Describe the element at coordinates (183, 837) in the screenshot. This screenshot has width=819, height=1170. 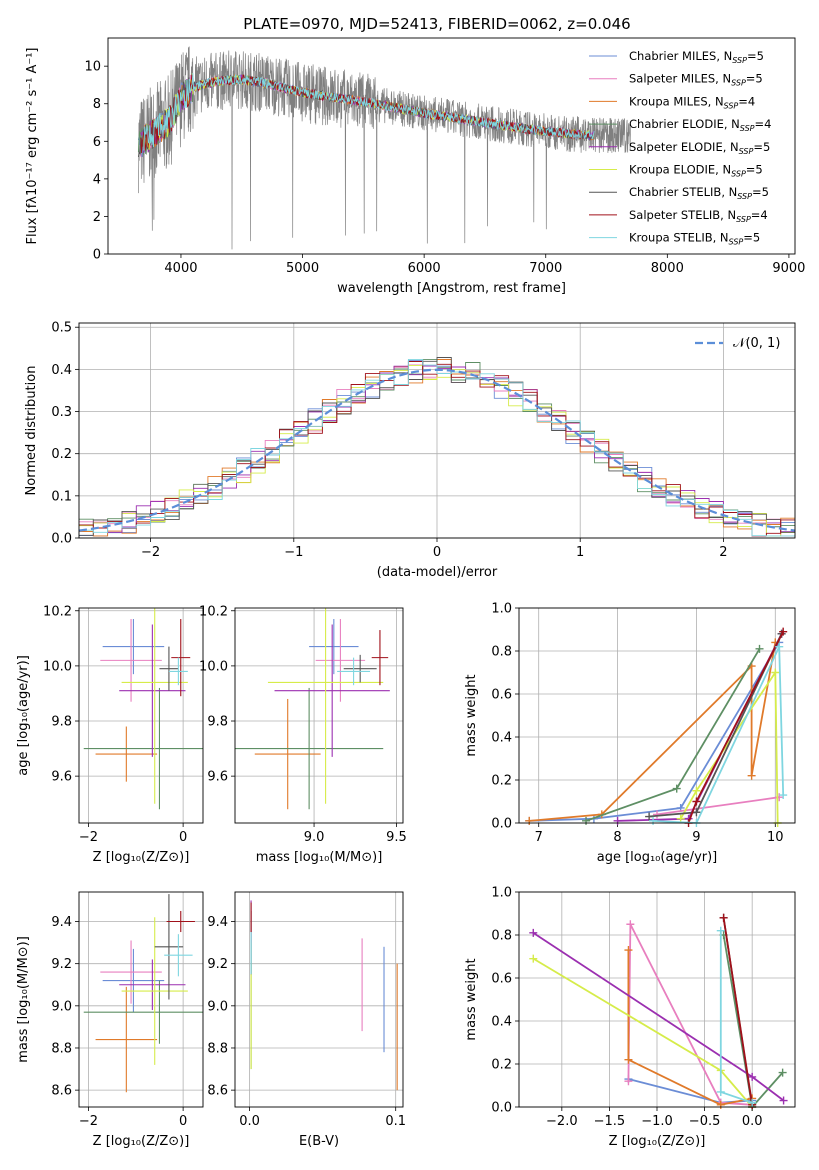
I see `x-tick-label: 0` at that location.